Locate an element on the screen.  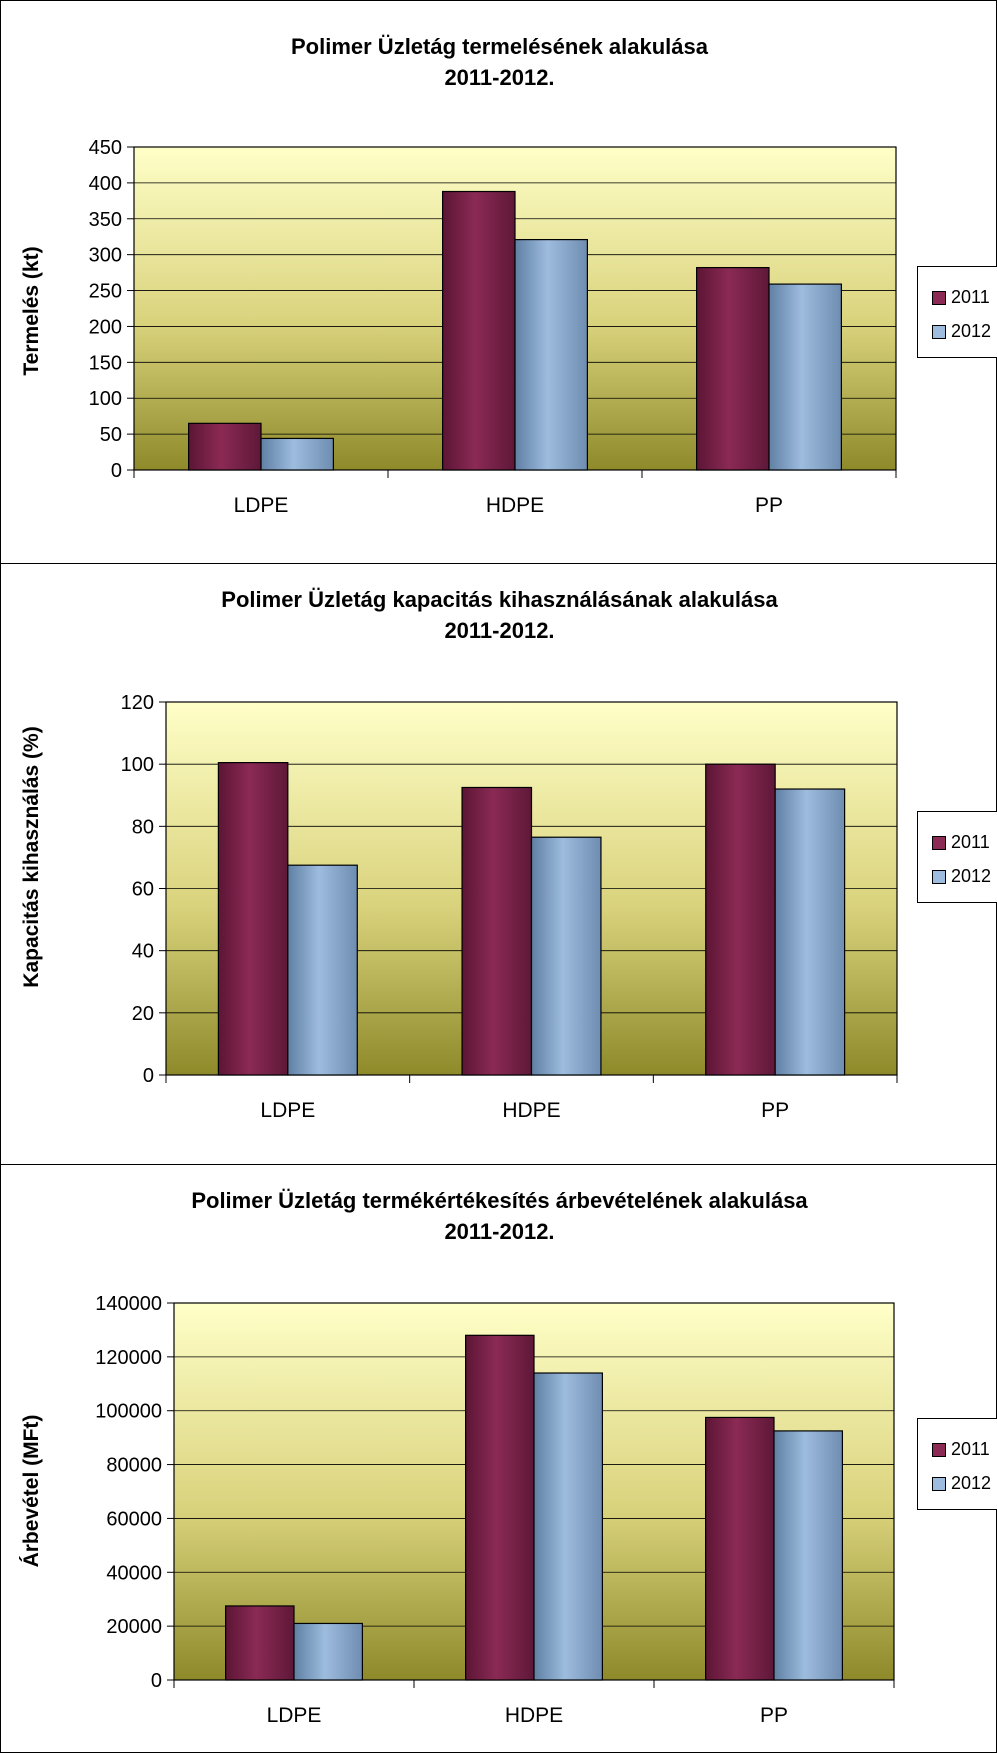
chart-title: Polimer Üzletág termelésének alakulása is located at coordinates (499, 46).